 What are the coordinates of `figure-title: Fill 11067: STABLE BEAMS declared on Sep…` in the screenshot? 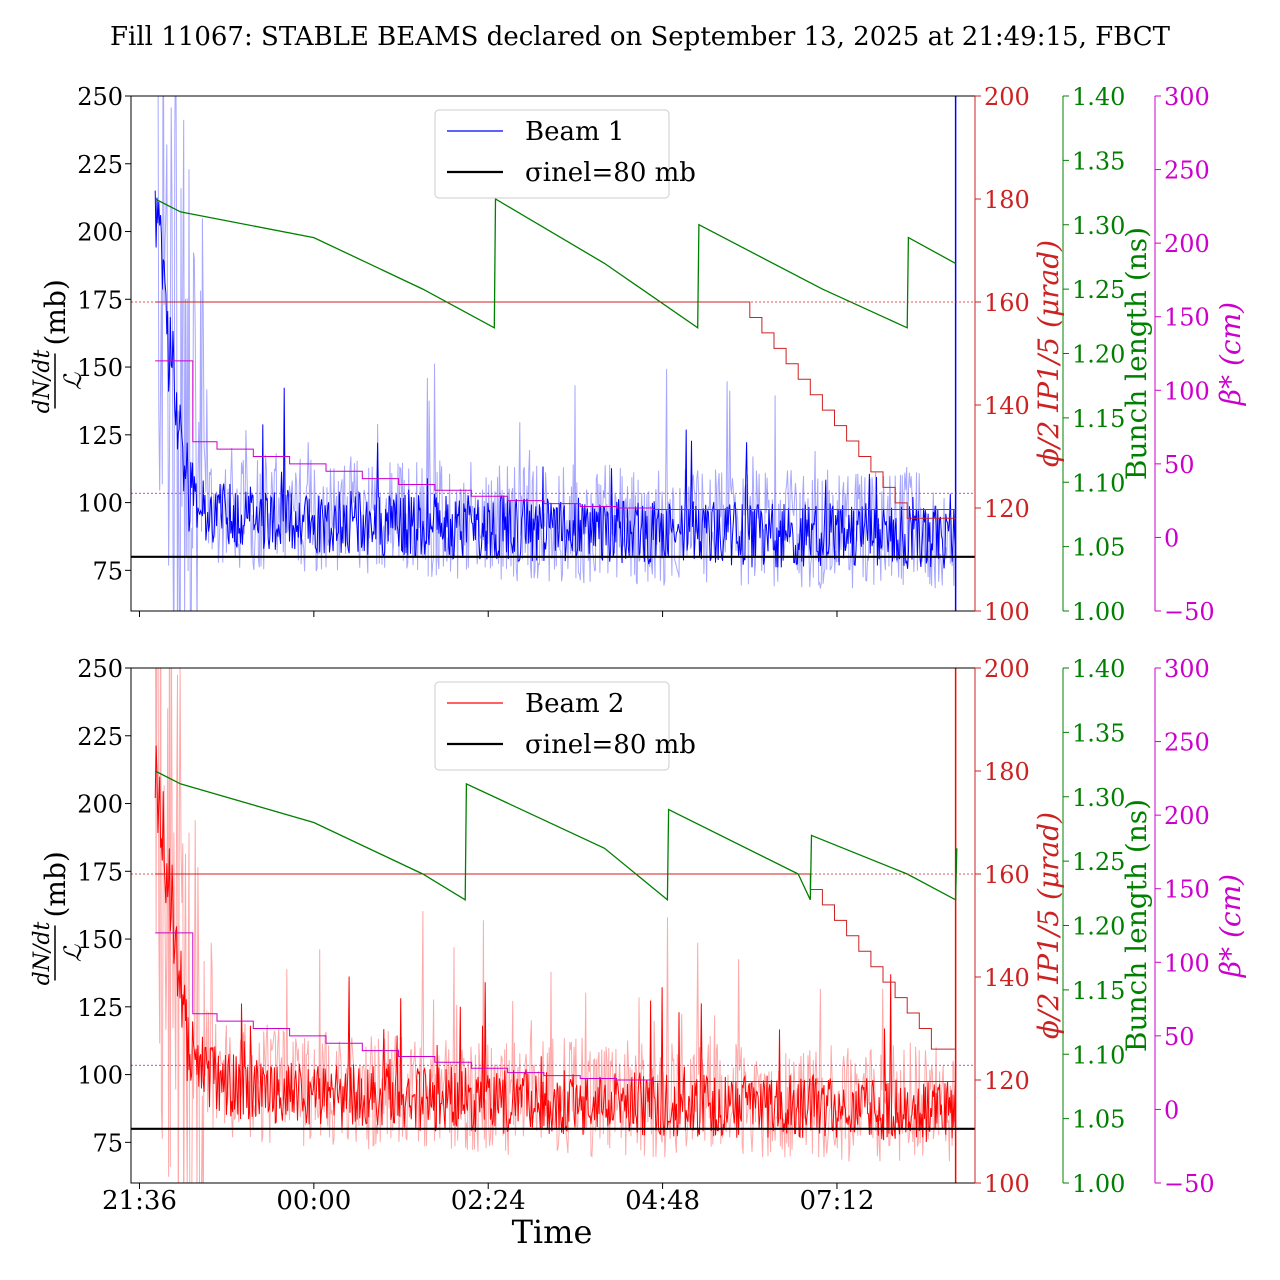 It's located at (640, 37).